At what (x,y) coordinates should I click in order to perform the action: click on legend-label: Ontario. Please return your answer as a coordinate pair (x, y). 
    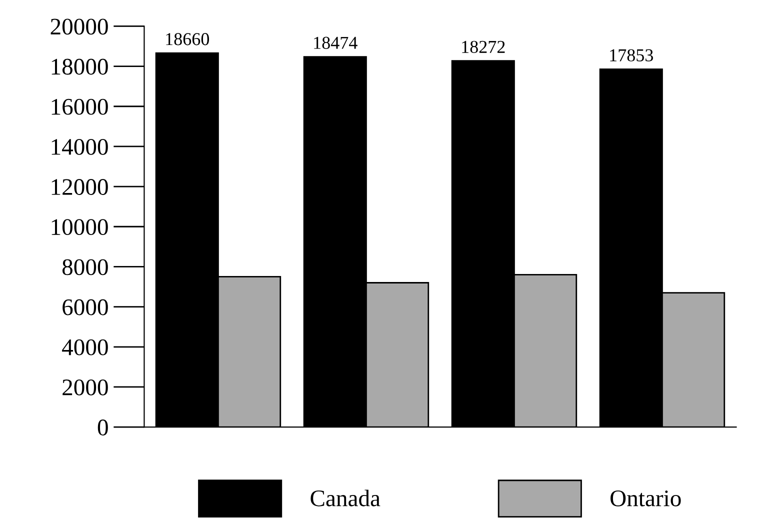
    Looking at the image, I should click on (645, 498).